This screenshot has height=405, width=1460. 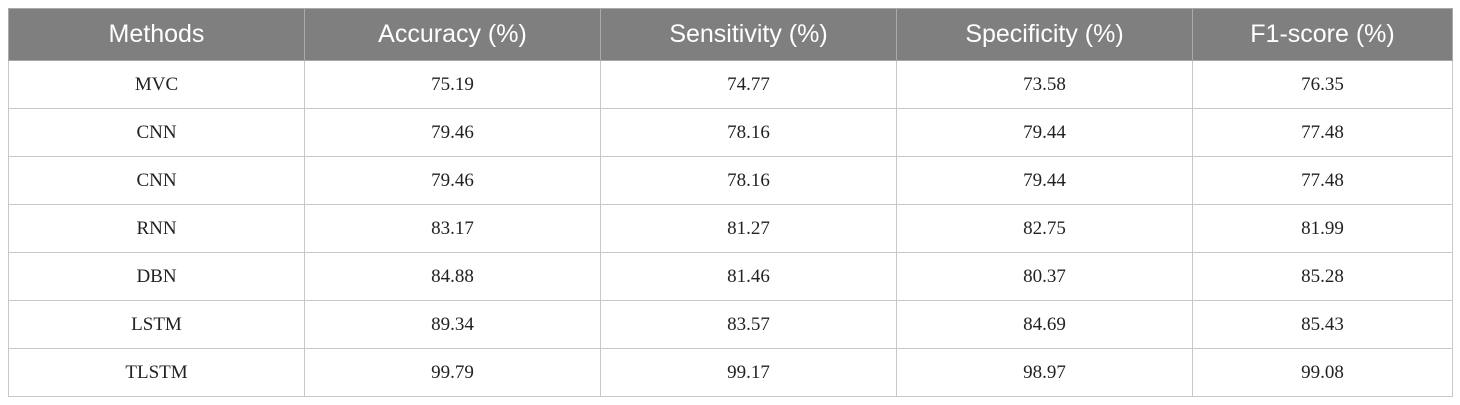 What do you see at coordinates (1044, 228) in the screenshot?
I see `cell-specificity: 82.75` at bounding box center [1044, 228].